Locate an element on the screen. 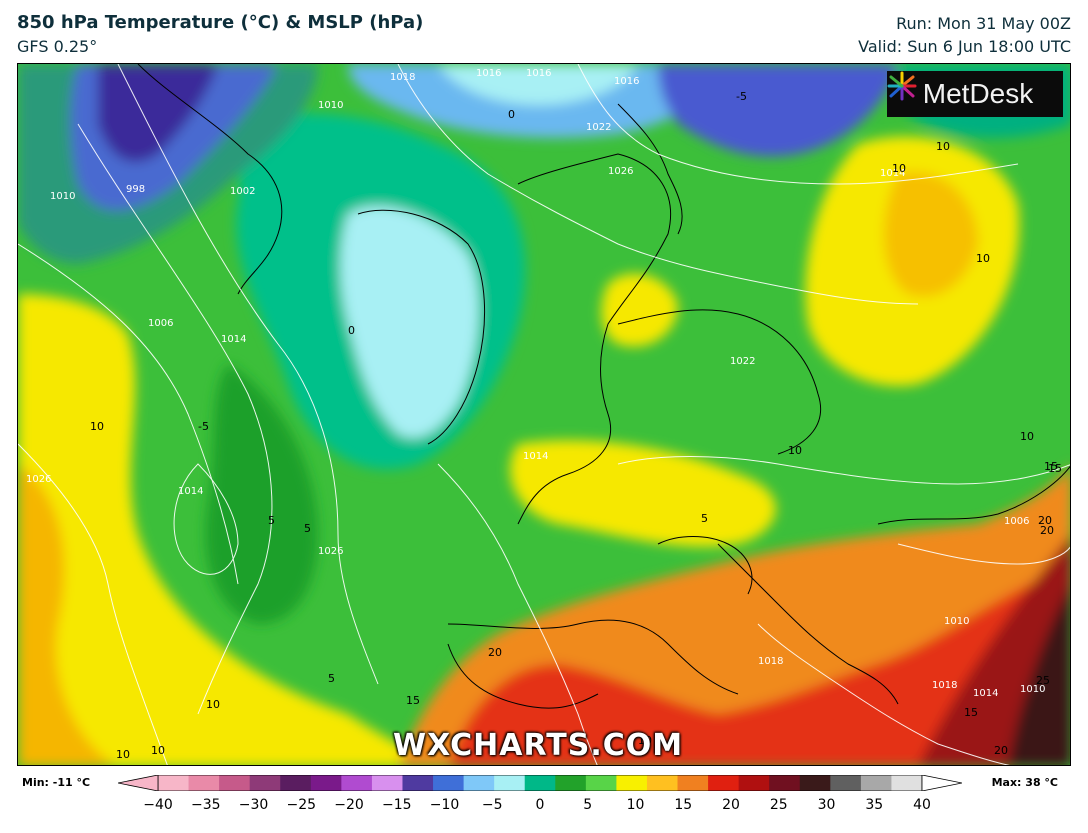 Image resolution: width=1088 pixels, height=833 pixels. colorbar-min-arrow is located at coordinates (138, 783).